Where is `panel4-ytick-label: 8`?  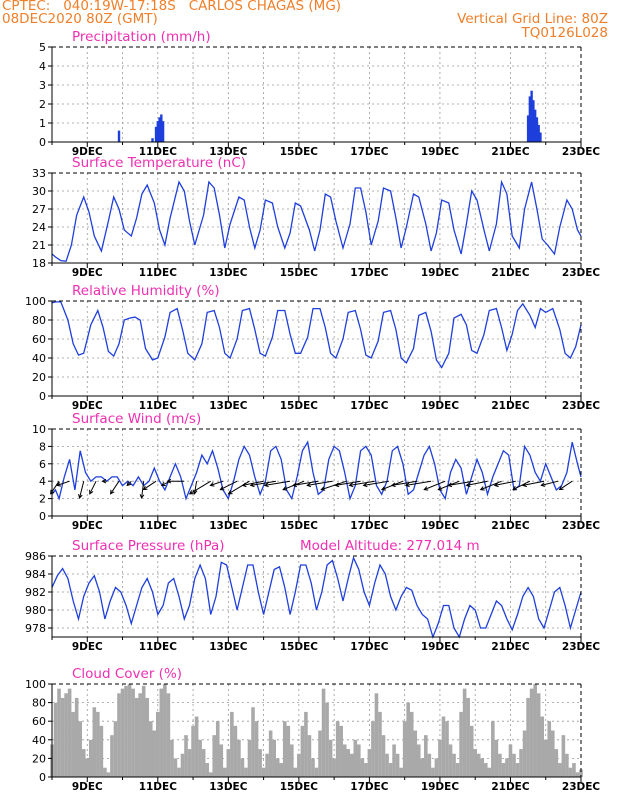 panel4-ytick-label: 8 is located at coordinates (42, 446).